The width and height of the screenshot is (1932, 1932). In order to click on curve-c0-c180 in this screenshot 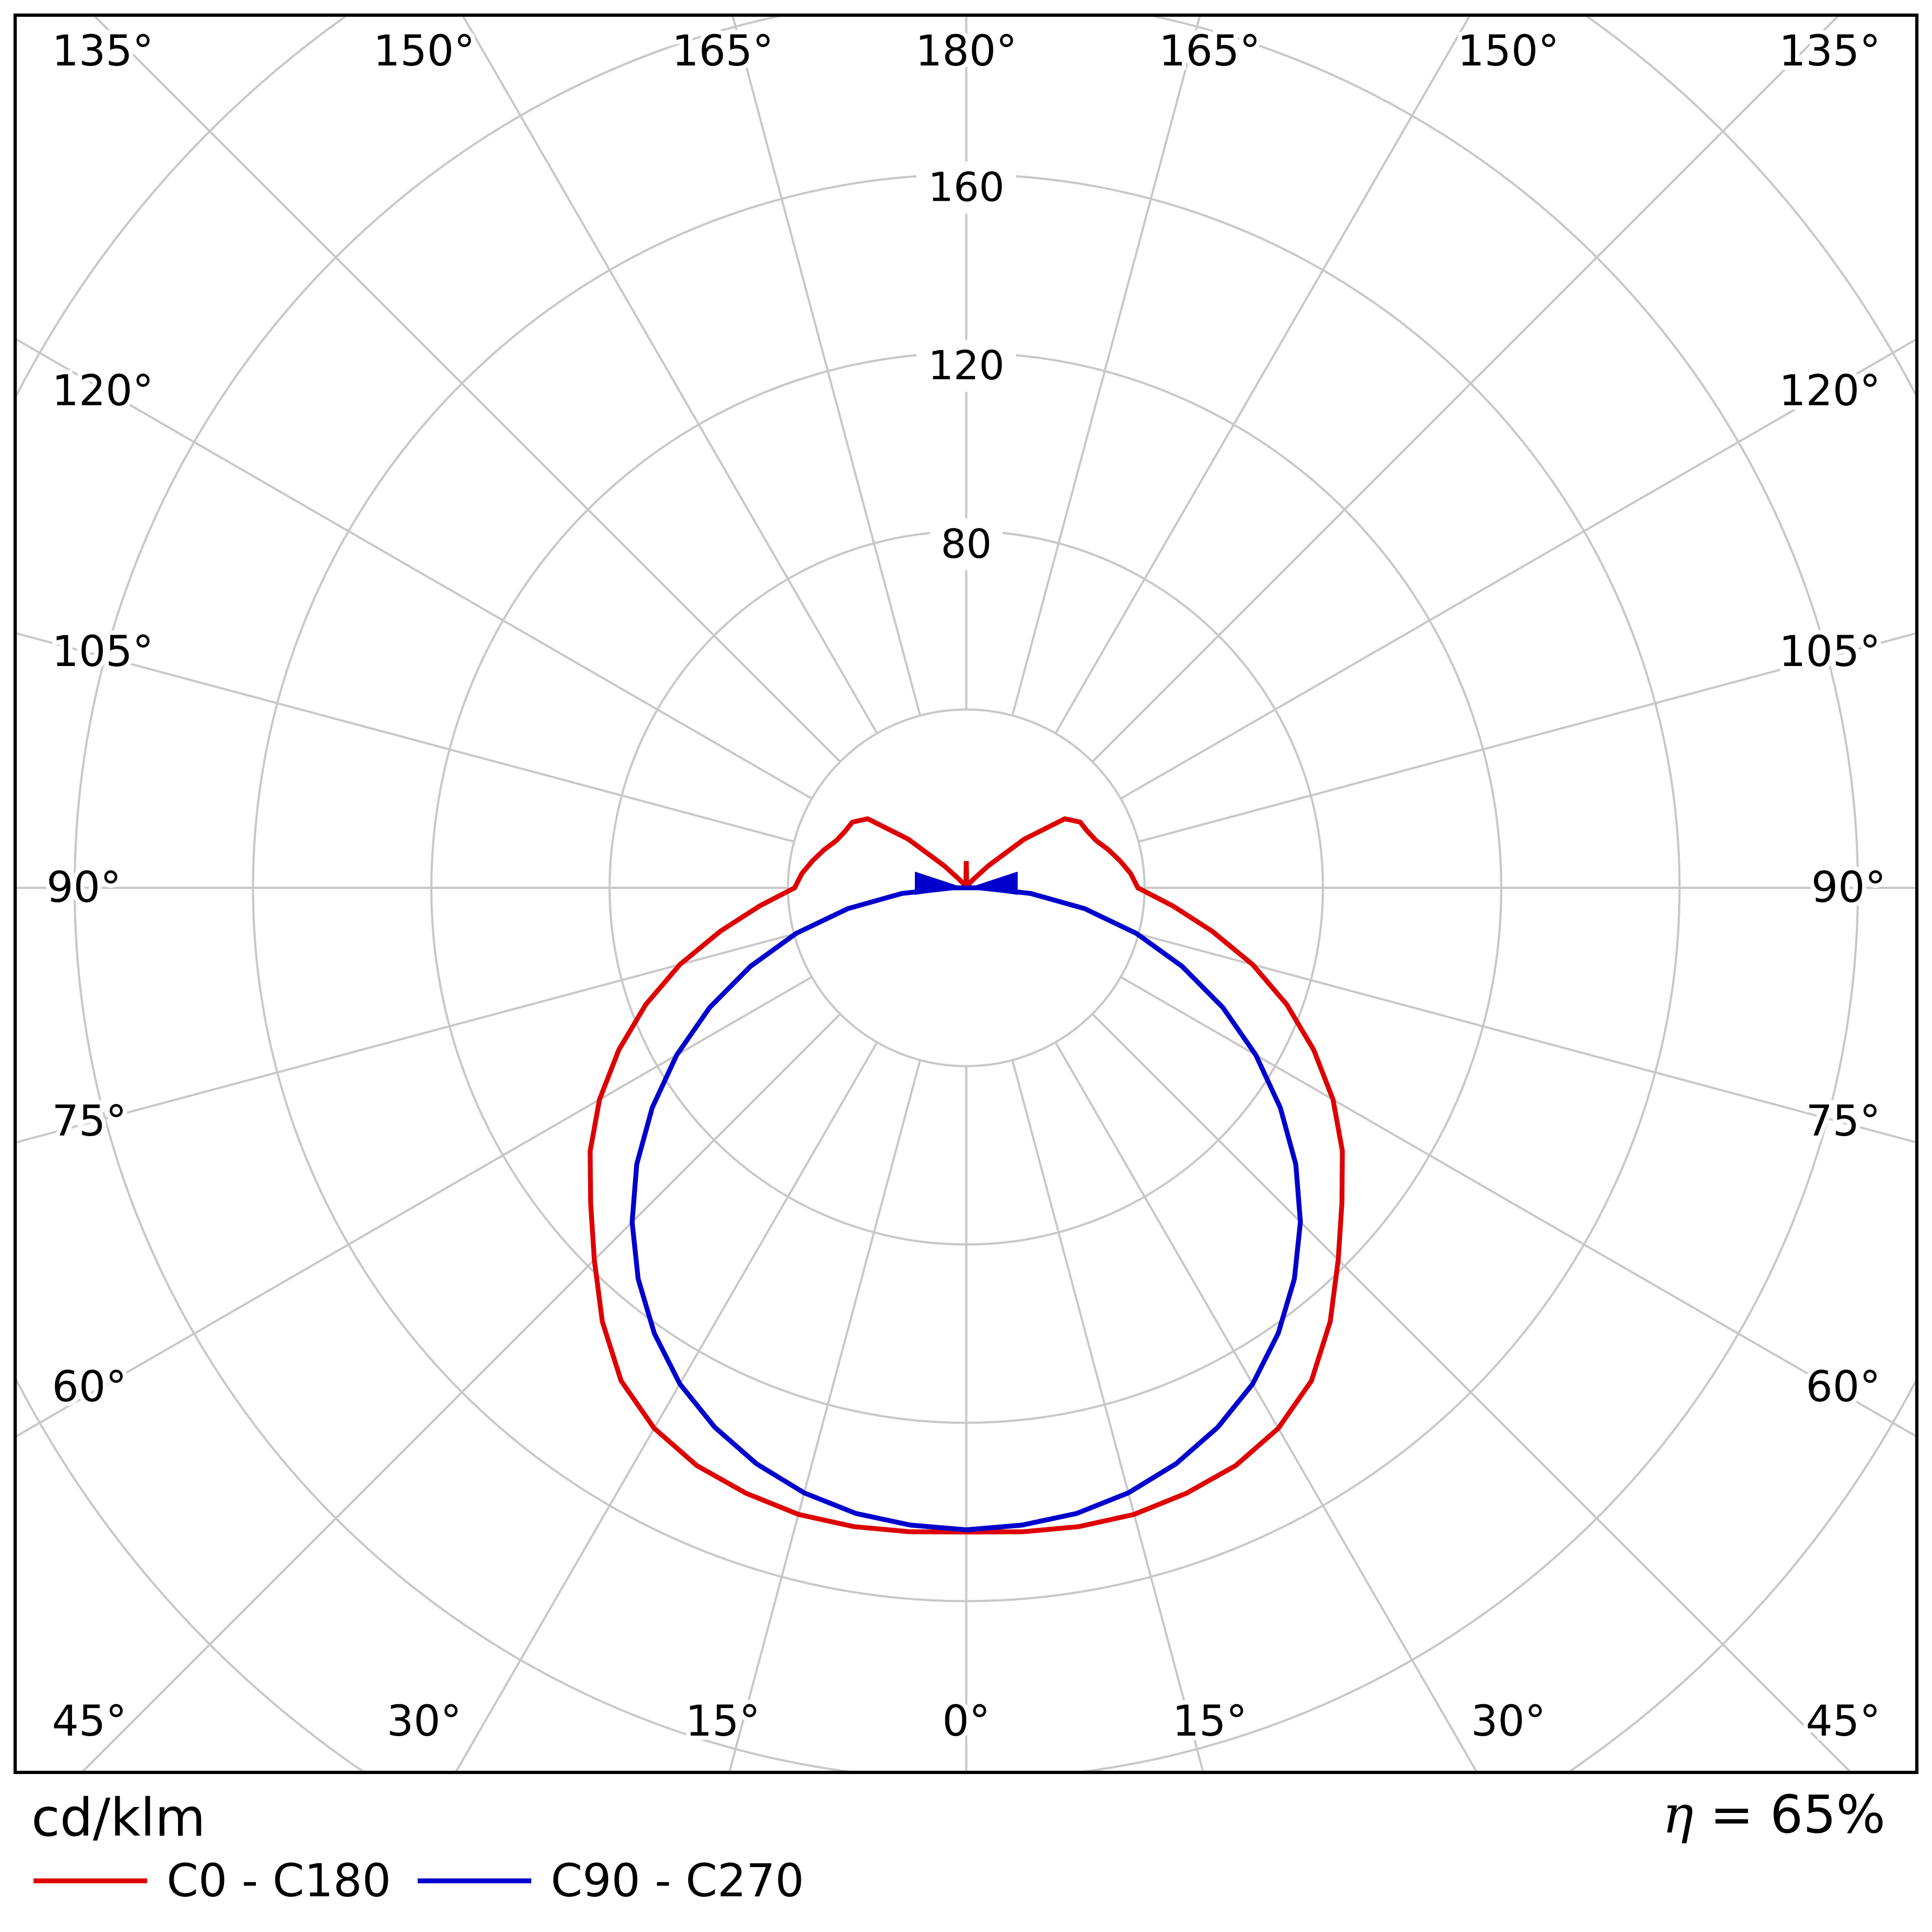, I will do `click(966, 1175)`.